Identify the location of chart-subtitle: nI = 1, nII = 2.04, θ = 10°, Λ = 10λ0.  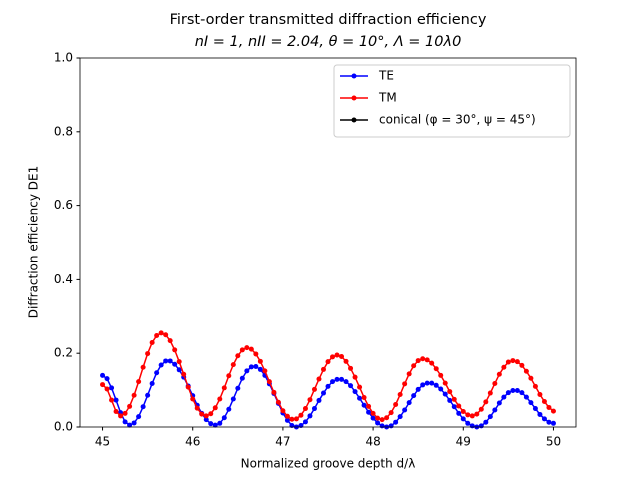
(328, 42).